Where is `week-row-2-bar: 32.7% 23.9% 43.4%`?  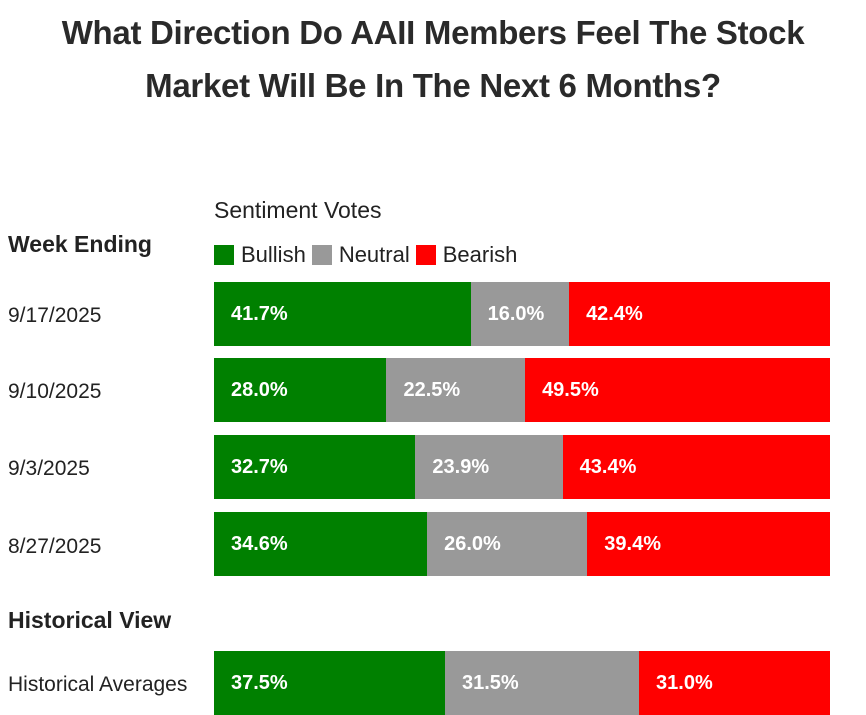 week-row-2-bar: 32.7% 23.9% 43.4% is located at coordinates (522, 467).